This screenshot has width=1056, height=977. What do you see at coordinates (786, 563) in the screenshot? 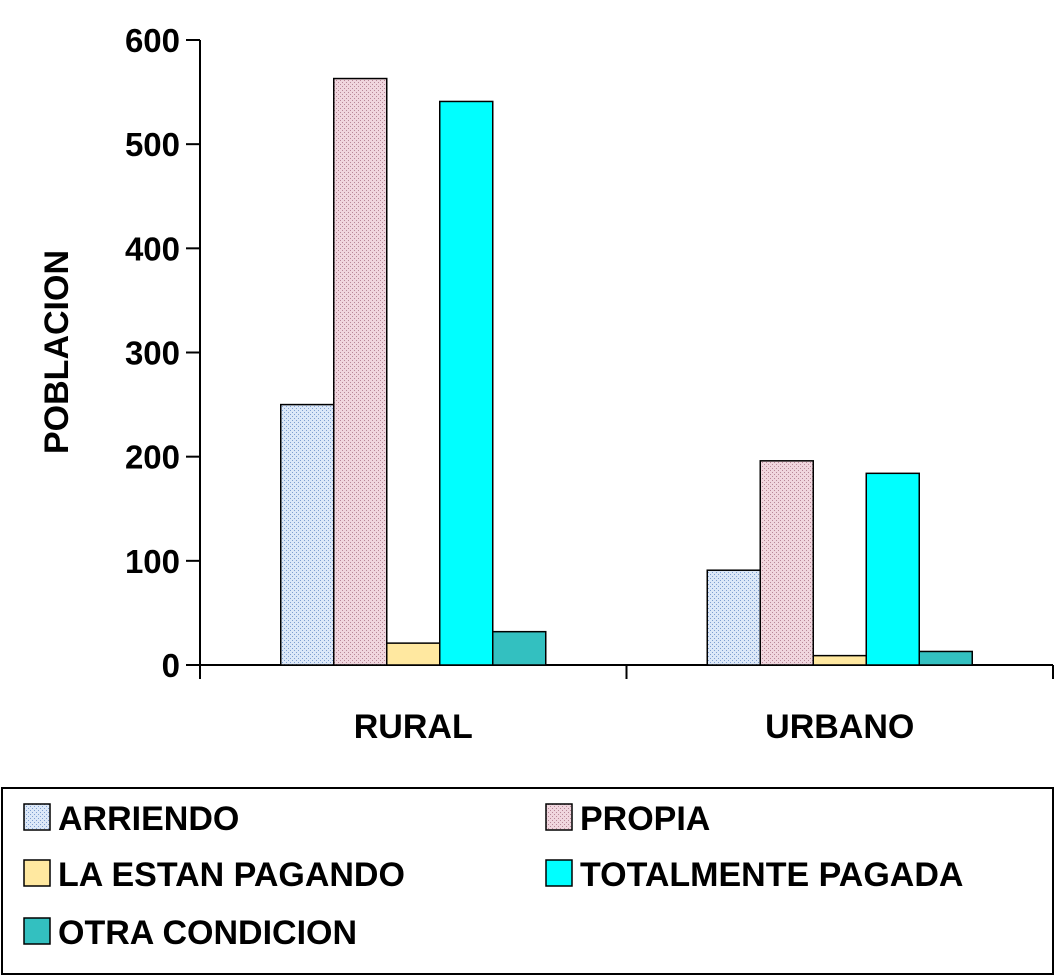
I see `bar-propia-urbano` at bounding box center [786, 563].